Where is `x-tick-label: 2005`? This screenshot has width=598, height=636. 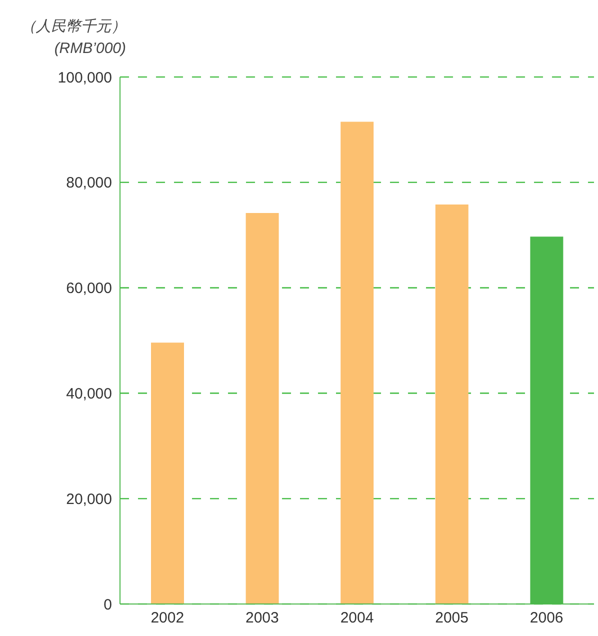
x-tick-label: 2005 is located at coordinates (451, 618).